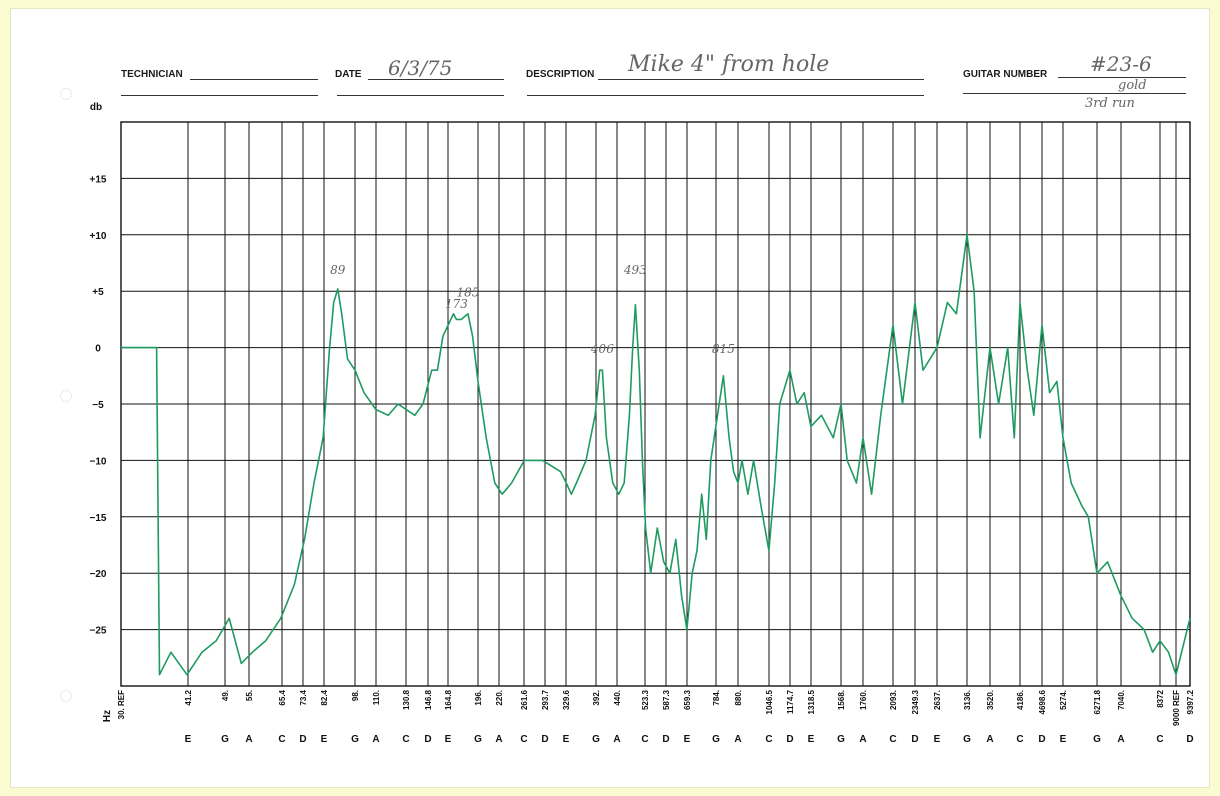  What do you see at coordinates (355, 695) in the screenshot?
I see `x-tick-label: 98.` at bounding box center [355, 695].